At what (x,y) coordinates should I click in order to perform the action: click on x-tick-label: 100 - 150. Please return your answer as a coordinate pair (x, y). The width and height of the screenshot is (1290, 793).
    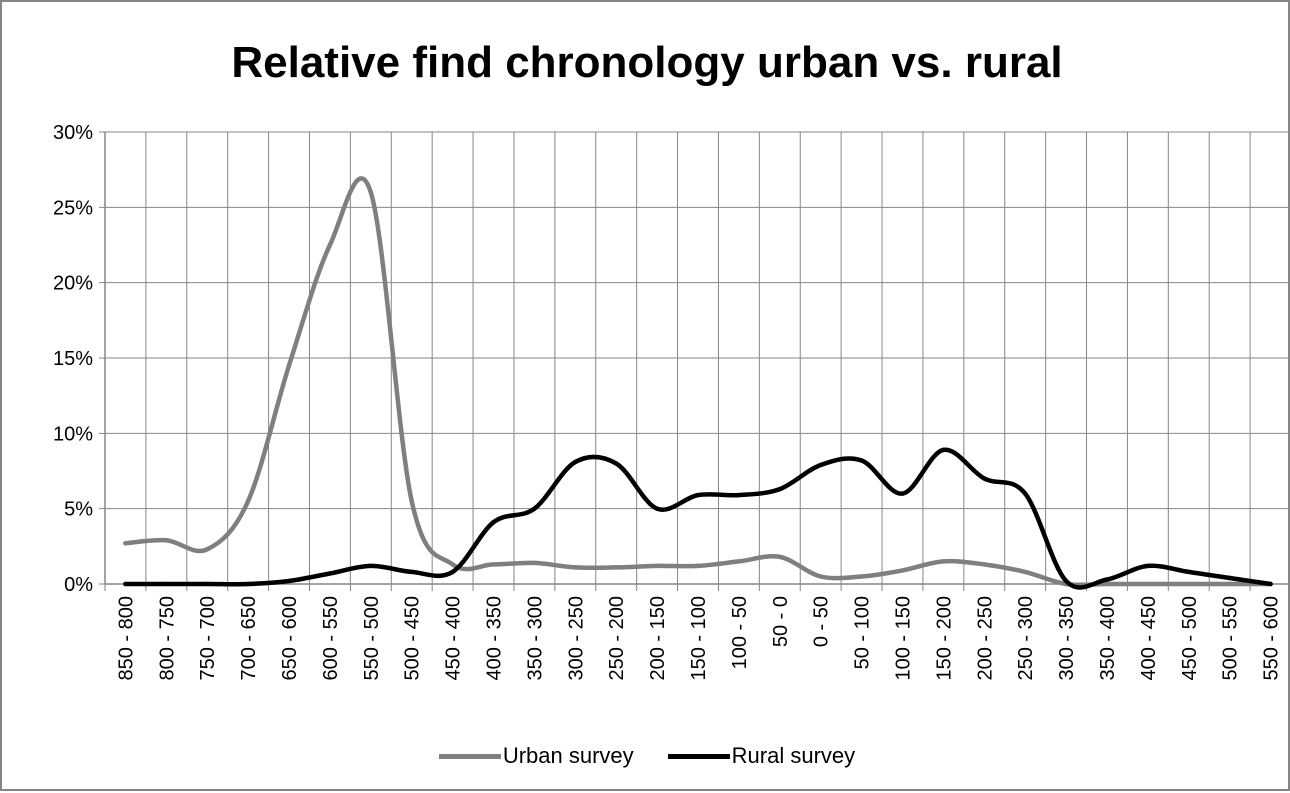
    Looking at the image, I should click on (903, 638).